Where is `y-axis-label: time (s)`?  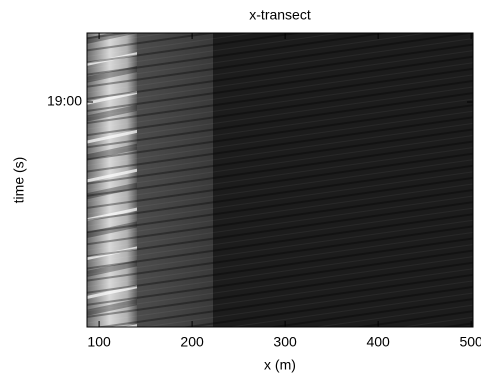 y-axis-label: time (s) is located at coordinates (19, 180).